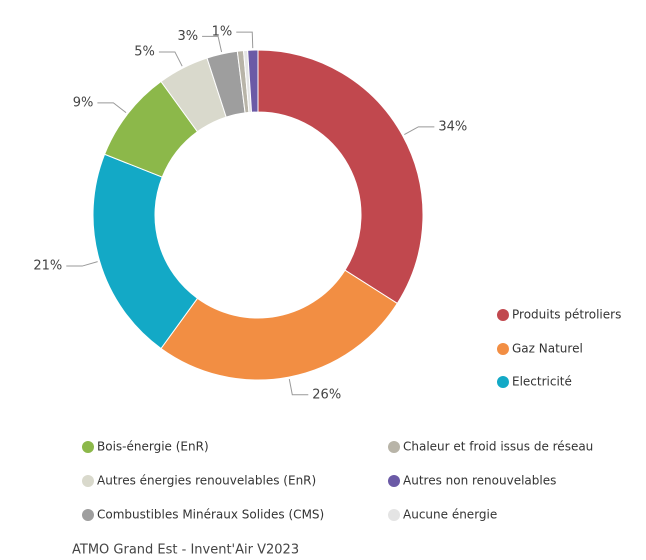 The height and width of the screenshot is (560, 646). Describe the element at coordinates (547, 349) in the screenshot. I see `legend-label: Gaz Naturel` at that location.